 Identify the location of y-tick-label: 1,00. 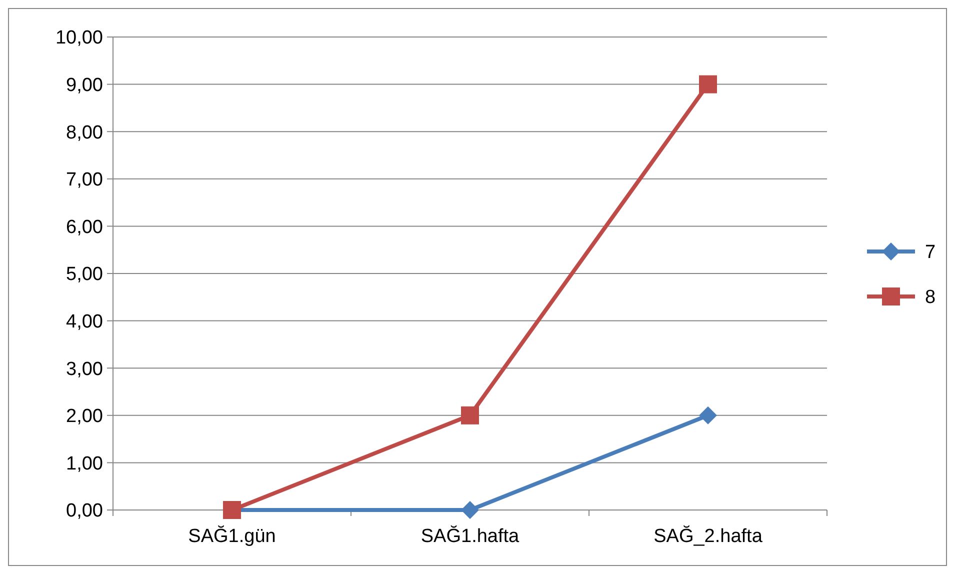
(84, 463).